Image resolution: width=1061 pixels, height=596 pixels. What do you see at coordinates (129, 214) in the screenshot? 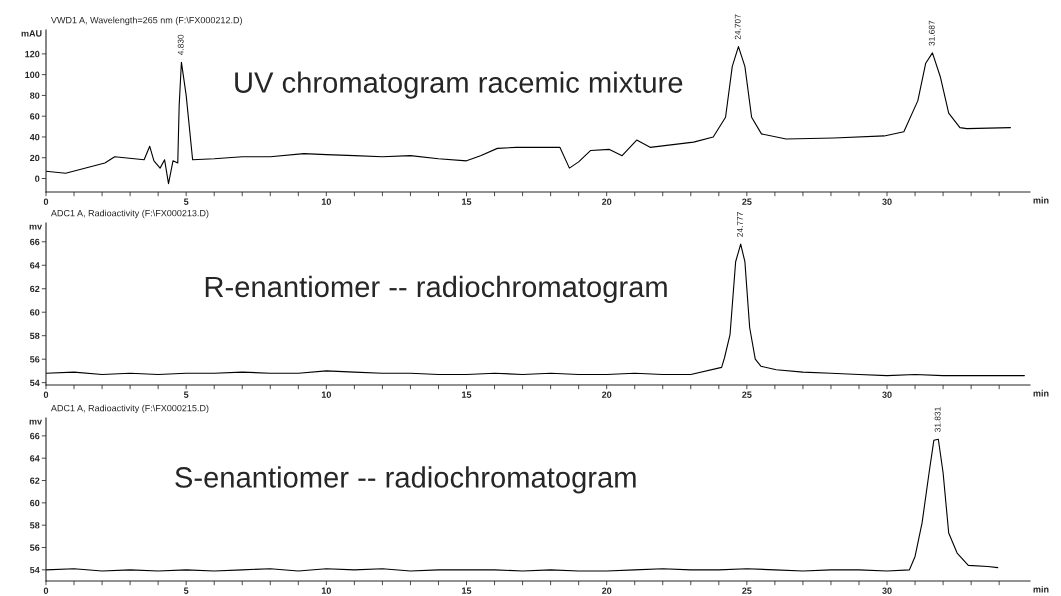
I see `chart-title: ADC1 A, Radioactivity (F:\FX000213.D)` at bounding box center [129, 214].